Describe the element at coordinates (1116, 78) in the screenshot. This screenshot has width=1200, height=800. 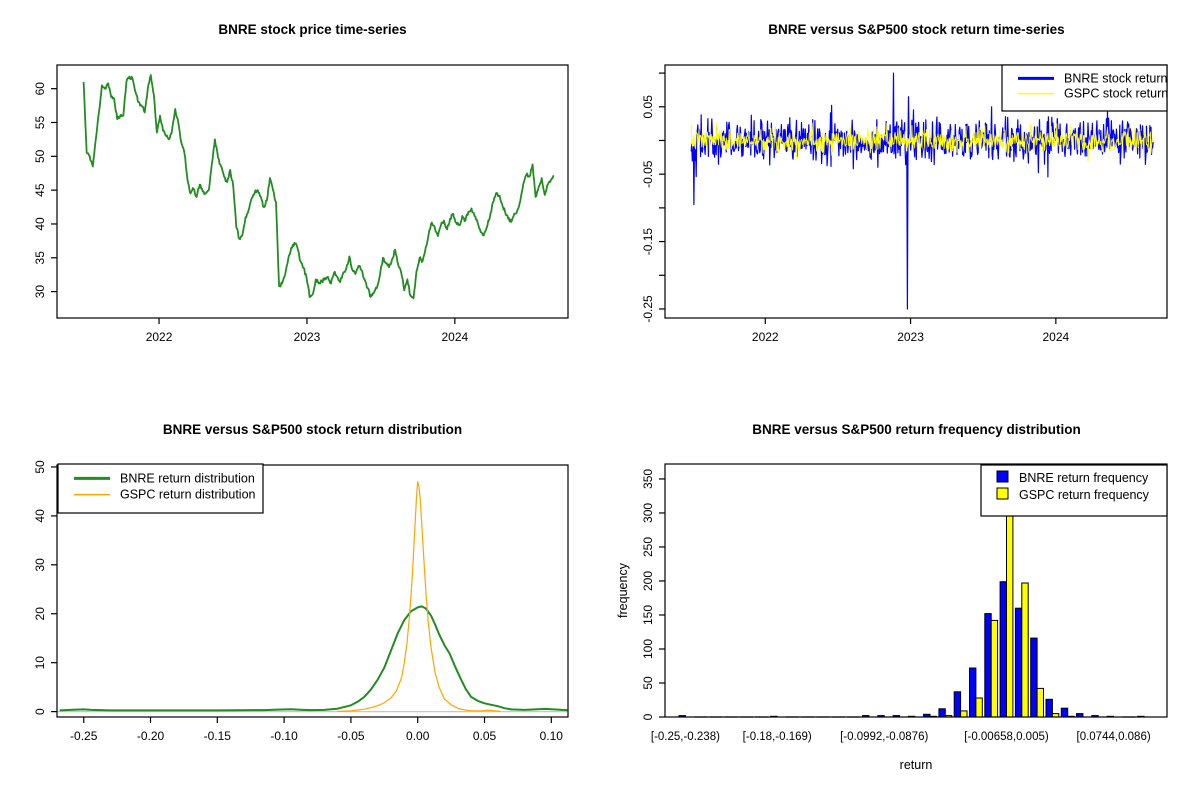
I see `svg-text: BNRE stock return` at that location.